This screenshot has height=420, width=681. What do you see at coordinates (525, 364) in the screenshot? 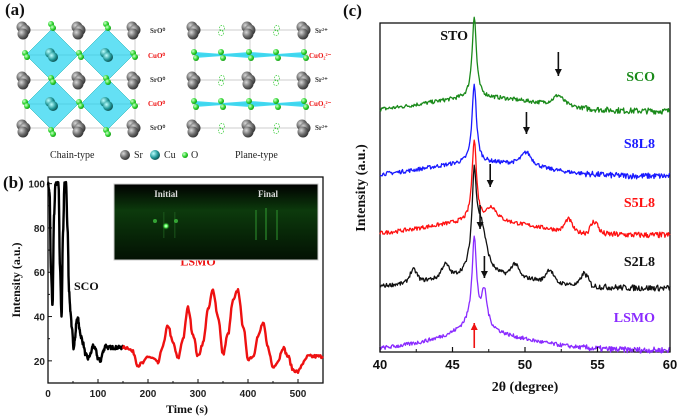
I see `x-tick-label: 50` at bounding box center [525, 364].